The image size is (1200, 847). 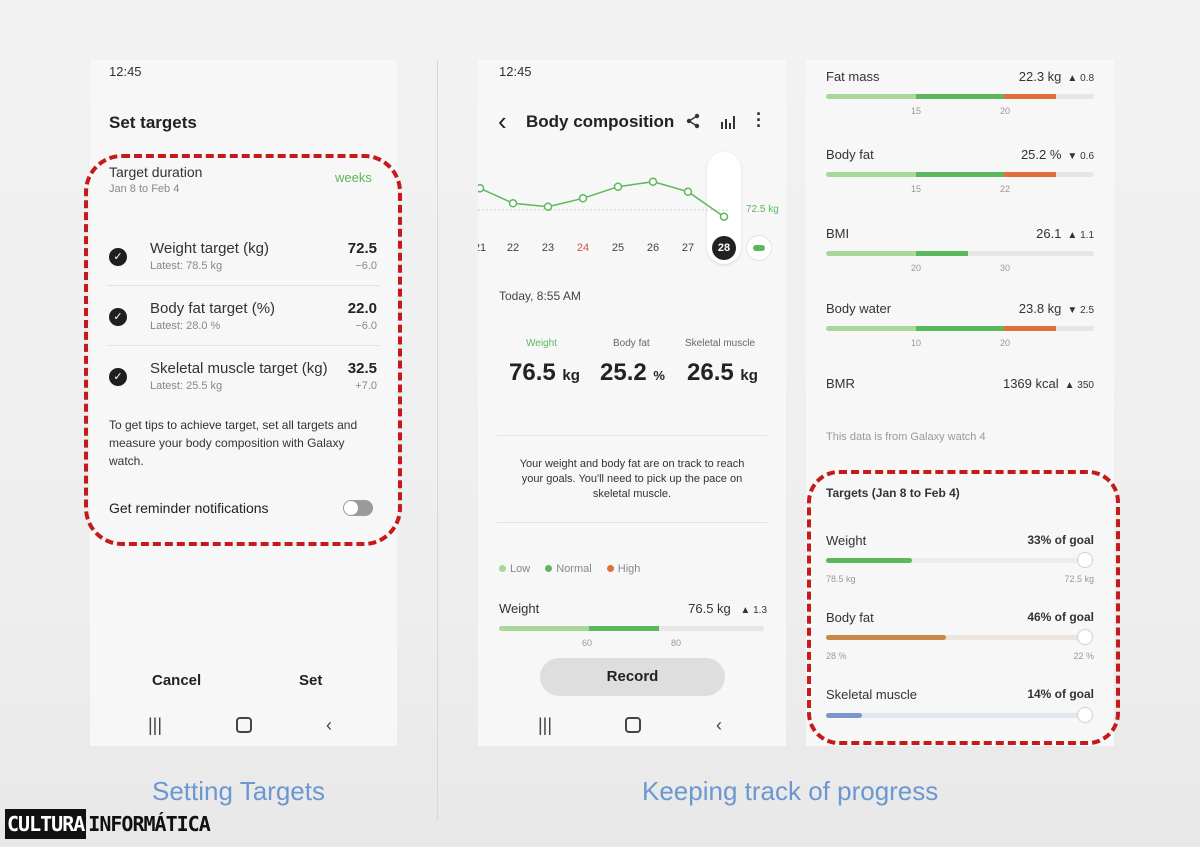 I want to click on target-duration-unit: weeks, so click(x=353, y=176).